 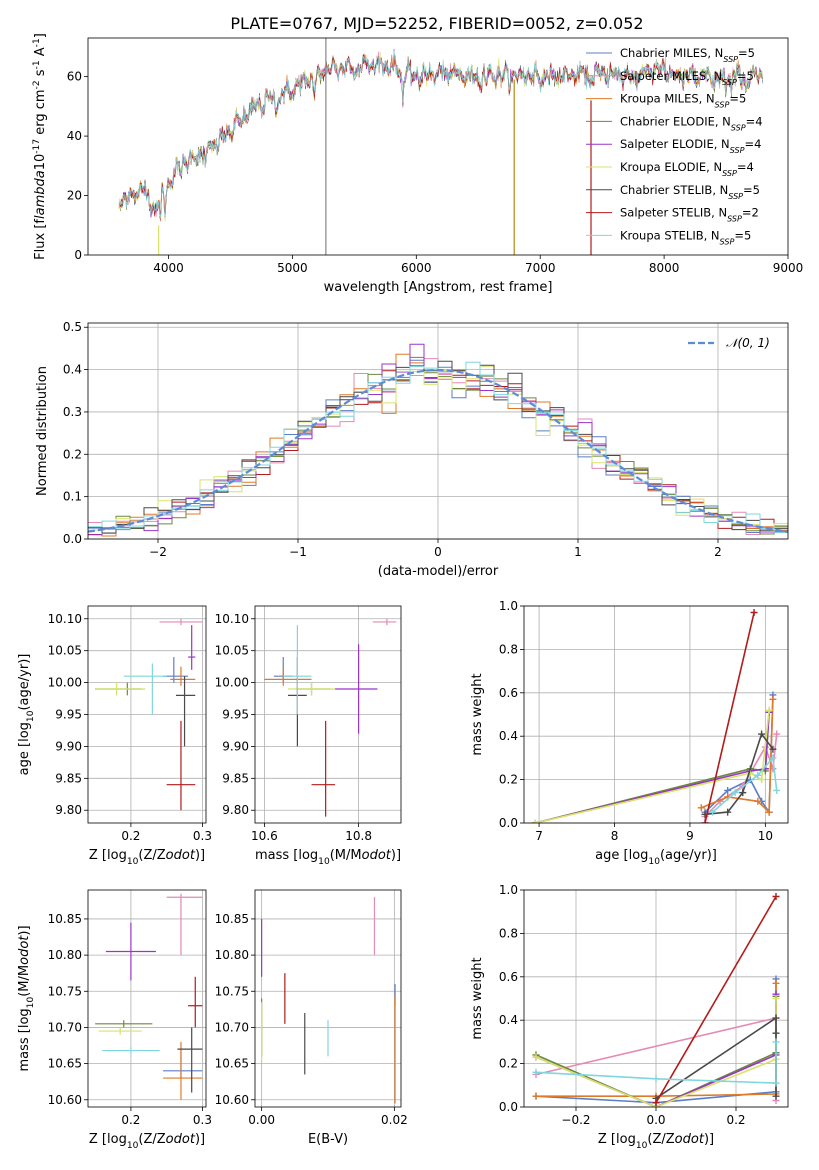 I want to click on normal-reference-curve, so click(x=438, y=450).